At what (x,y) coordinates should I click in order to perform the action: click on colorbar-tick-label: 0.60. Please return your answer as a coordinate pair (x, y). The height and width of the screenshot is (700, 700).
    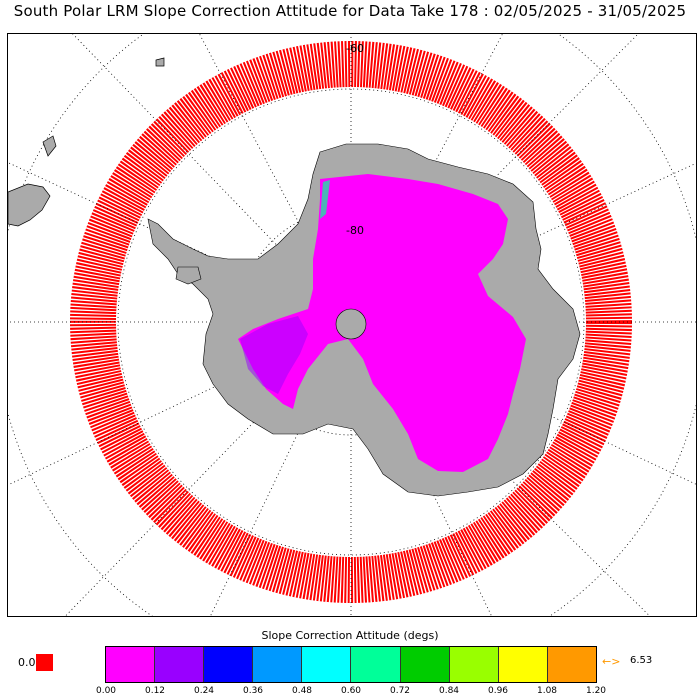
    Looking at the image, I should click on (351, 691).